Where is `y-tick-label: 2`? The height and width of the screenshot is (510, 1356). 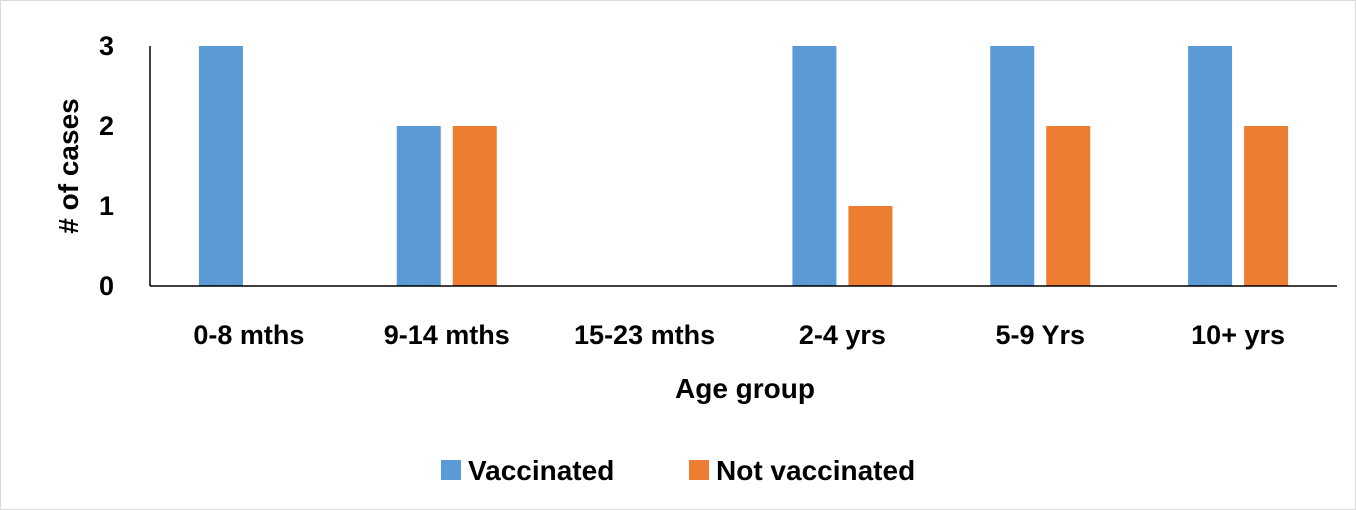
y-tick-label: 2 is located at coordinates (106, 126).